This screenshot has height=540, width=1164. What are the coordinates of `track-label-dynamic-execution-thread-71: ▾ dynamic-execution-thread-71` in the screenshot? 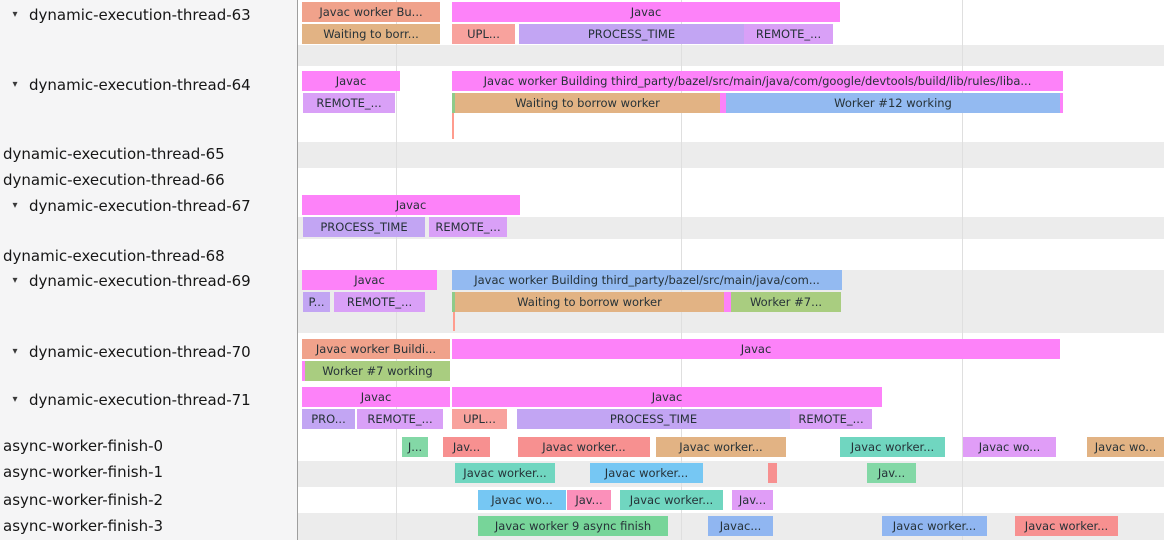 It's located at (149, 400).